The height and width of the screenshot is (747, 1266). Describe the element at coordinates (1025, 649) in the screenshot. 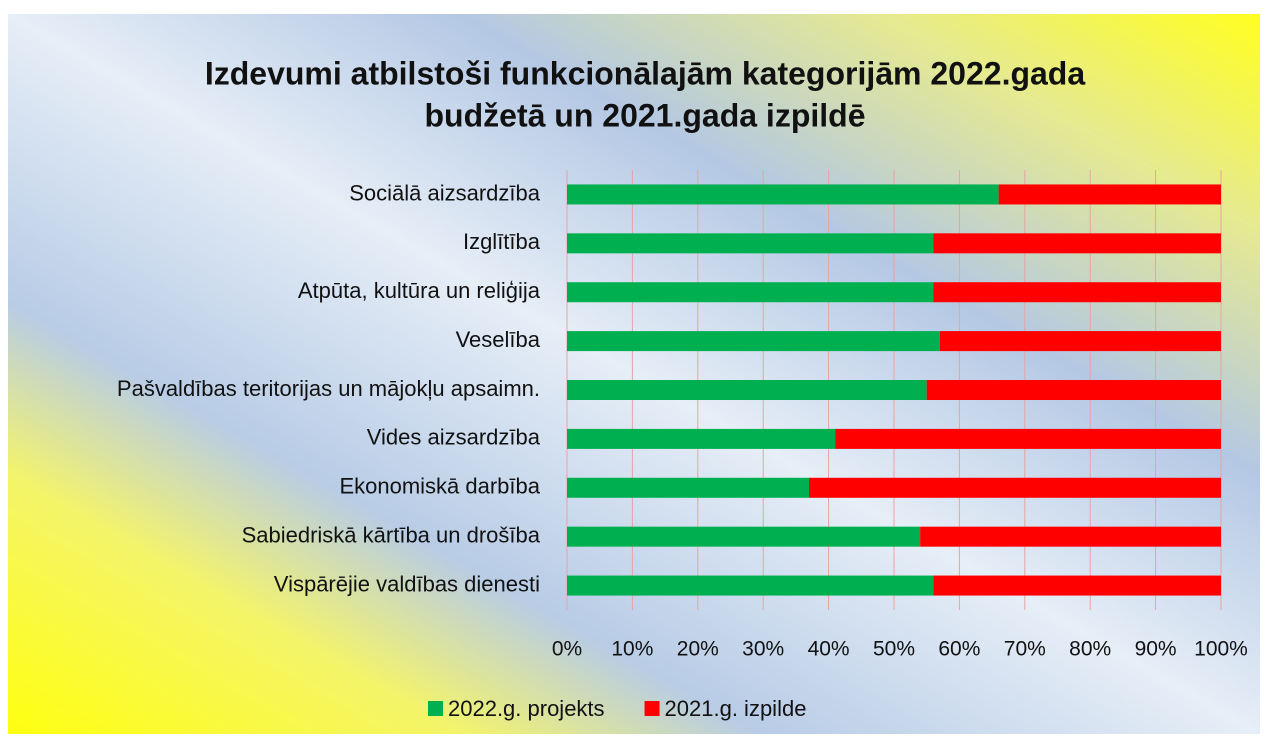

I see `x-tick-label: 70%` at that location.